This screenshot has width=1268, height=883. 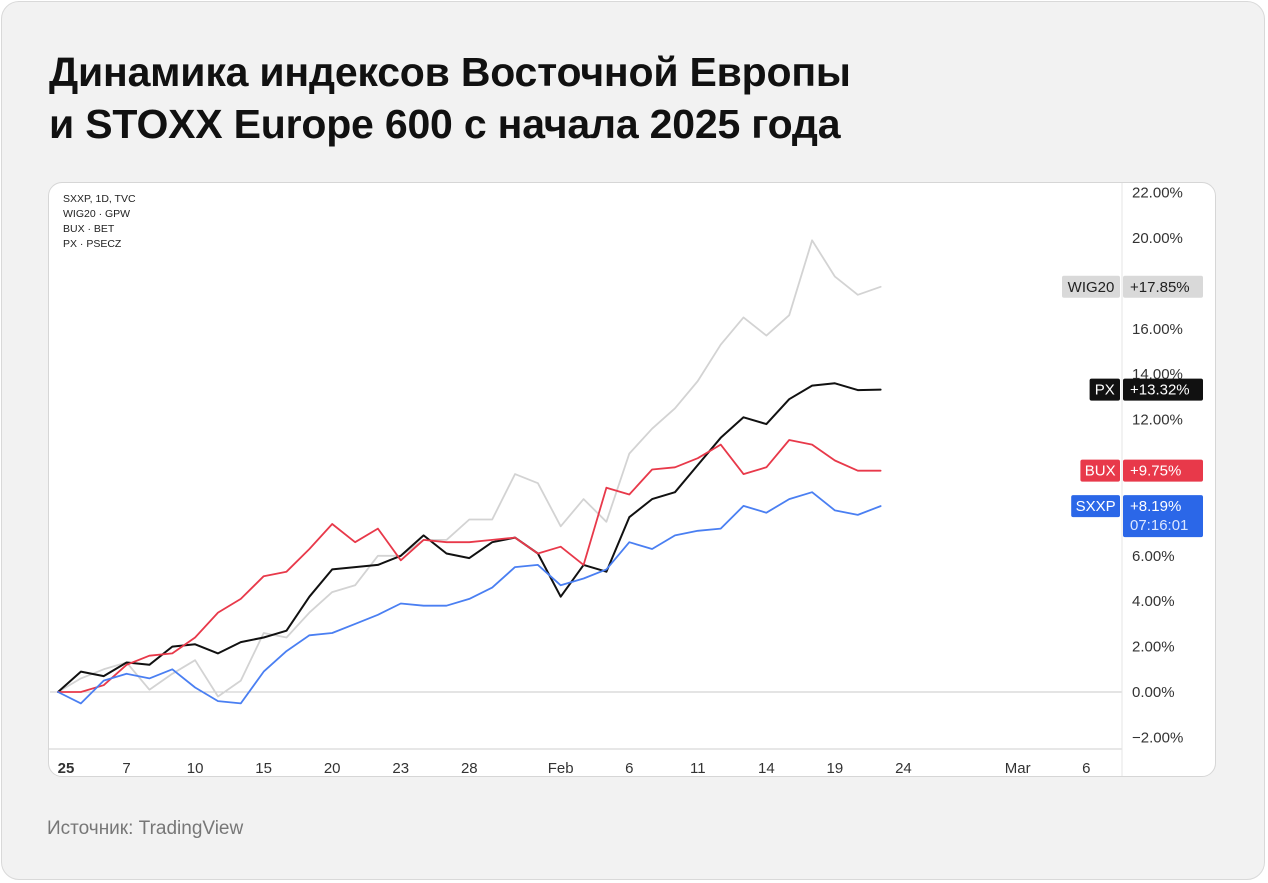 What do you see at coordinates (1155, 471) in the screenshot?
I see `tag-value-bux: +9.75%` at bounding box center [1155, 471].